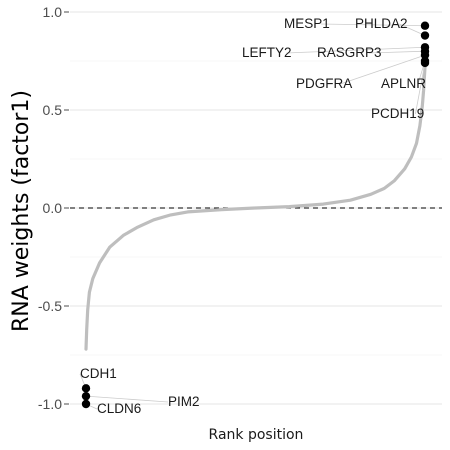 Image resolution: width=450 pixels, height=450 pixels. Describe the element at coordinates (53, 12) in the screenshot. I see `y-tick-label: 1.0` at that location.